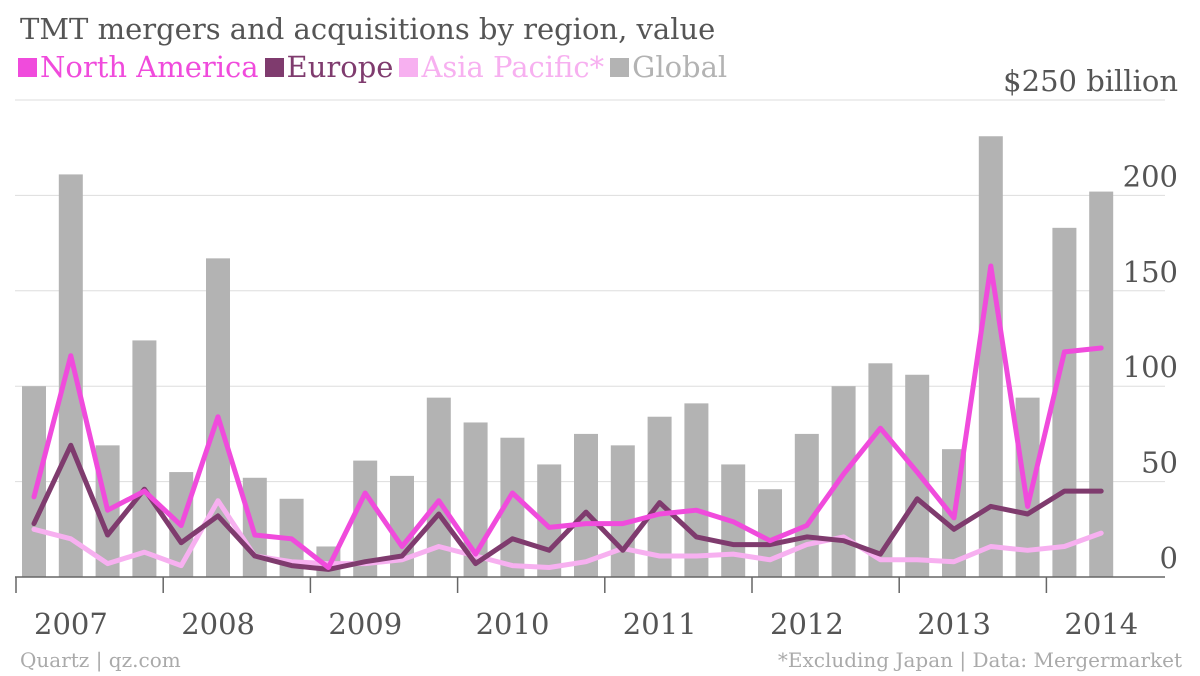 The width and height of the screenshot is (1200, 676). What do you see at coordinates (954, 624) in the screenshot?
I see `x-tick-label: 2013` at bounding box center [954, 624].